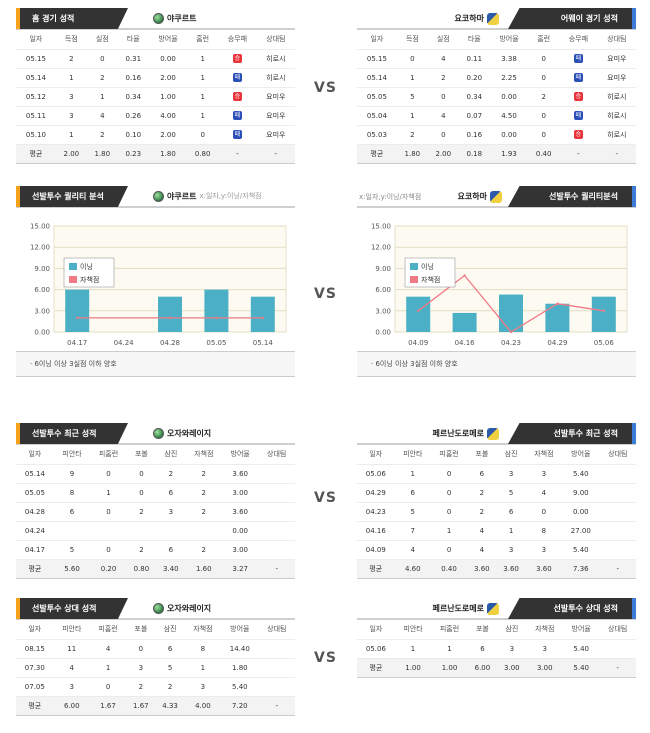  What do you see at coordinates (203, 40) in the screenshot?
I see `table-cell: 홈런` at bounding box center [203, 40].